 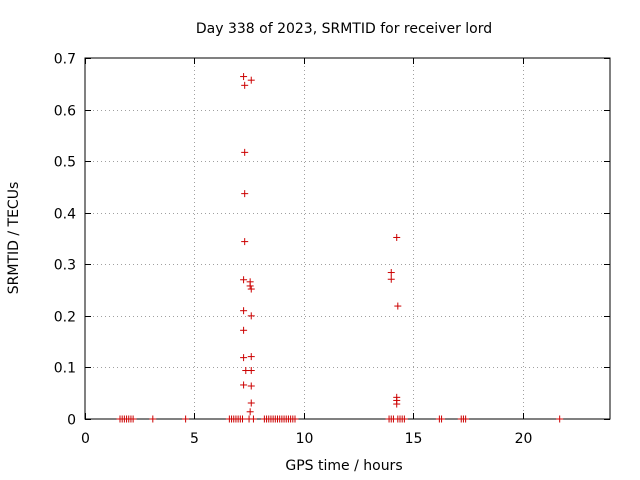 I want to click on x-tick-label: 5, so click(x=194, y=439).